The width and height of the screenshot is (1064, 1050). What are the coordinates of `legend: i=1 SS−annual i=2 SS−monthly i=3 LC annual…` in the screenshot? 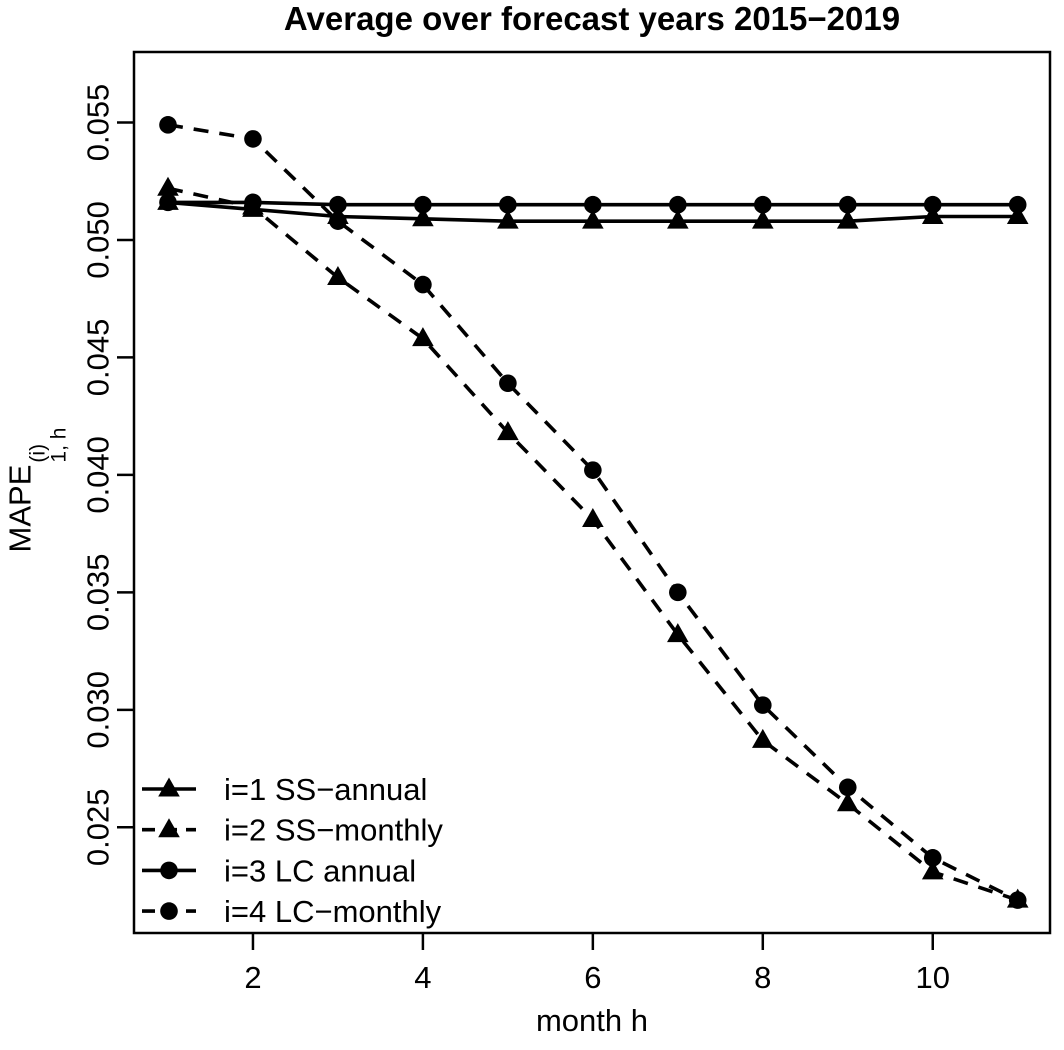 It's located at (292, 850).